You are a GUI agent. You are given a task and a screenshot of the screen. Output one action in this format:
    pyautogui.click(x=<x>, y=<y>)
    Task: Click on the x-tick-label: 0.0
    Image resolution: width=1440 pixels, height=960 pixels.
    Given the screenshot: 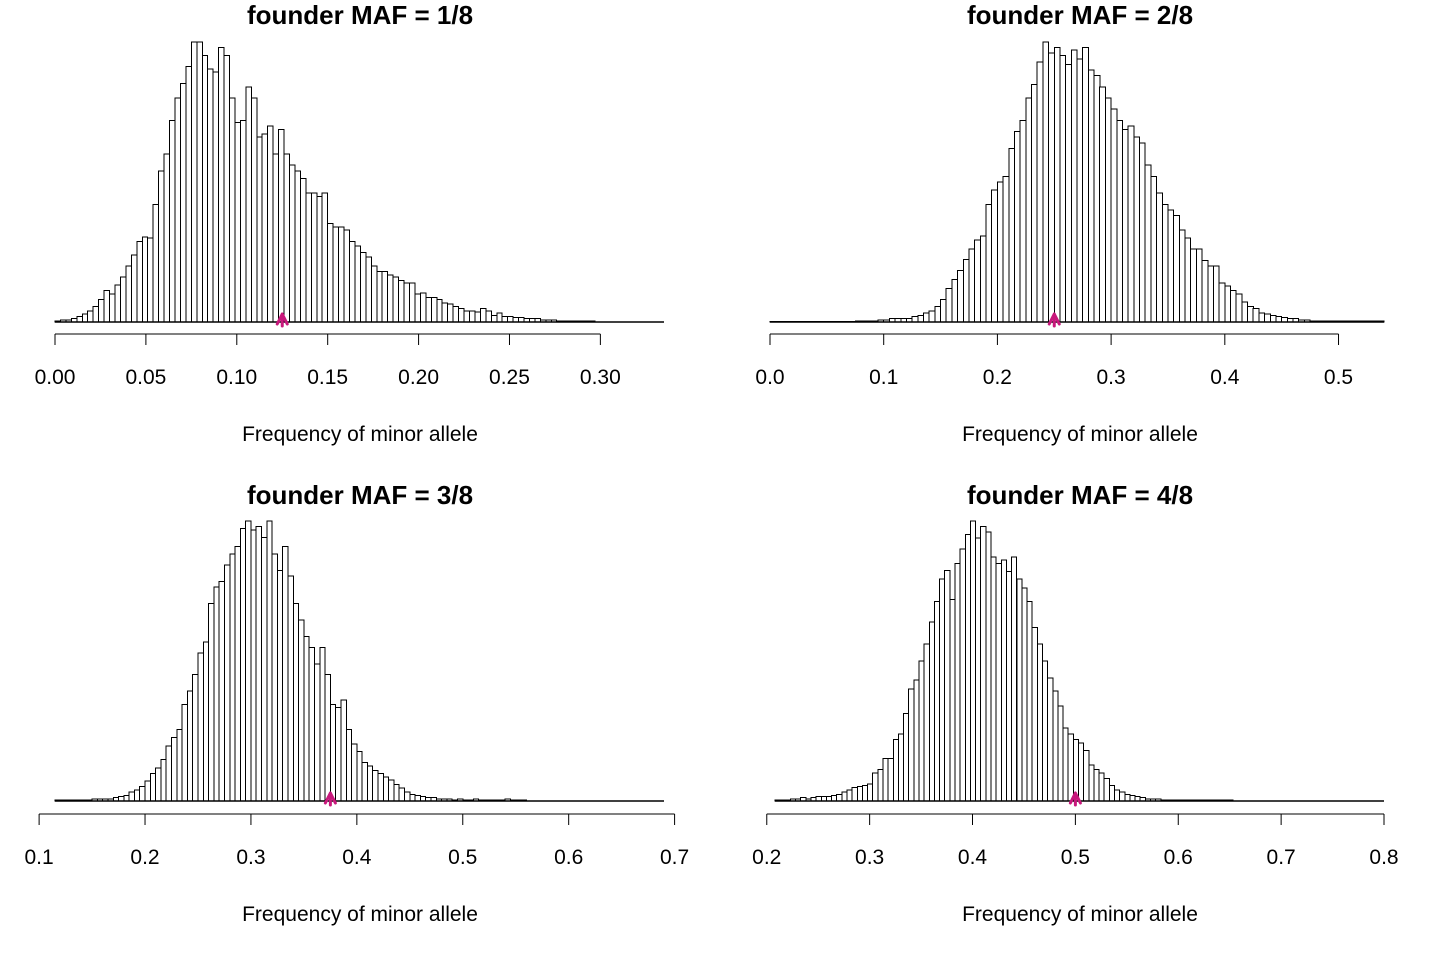 What is the action you would take?
    pyautogui.click(x=769, y=377)
    